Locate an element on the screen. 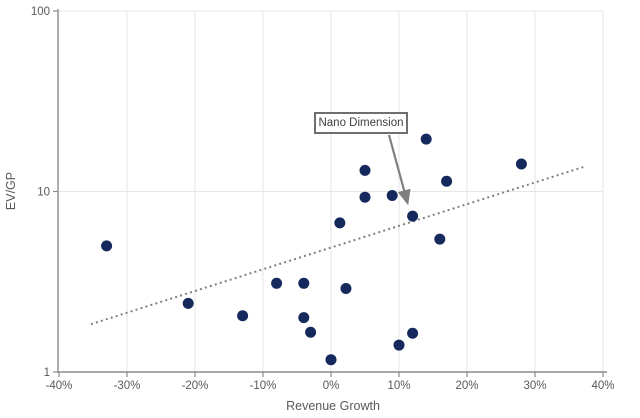 The image size is (640, 418). annotation-nano-dimension: Nano Dimension is located at coordinates (361, 123).